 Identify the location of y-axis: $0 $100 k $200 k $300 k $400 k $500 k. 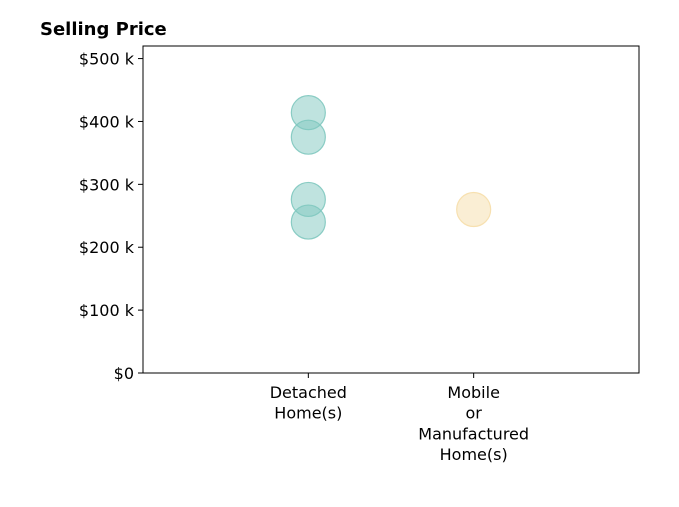
(111, 216).